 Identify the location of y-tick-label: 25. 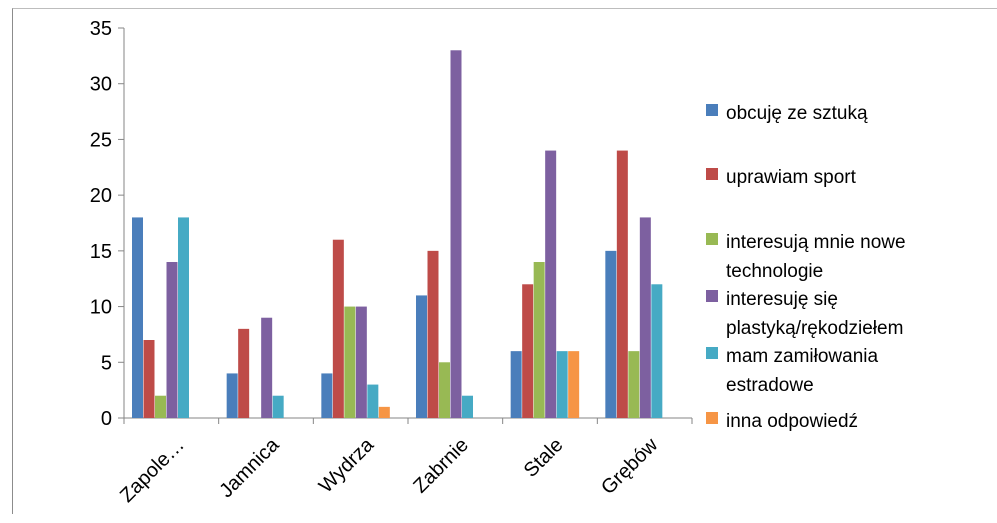
(101, 140).